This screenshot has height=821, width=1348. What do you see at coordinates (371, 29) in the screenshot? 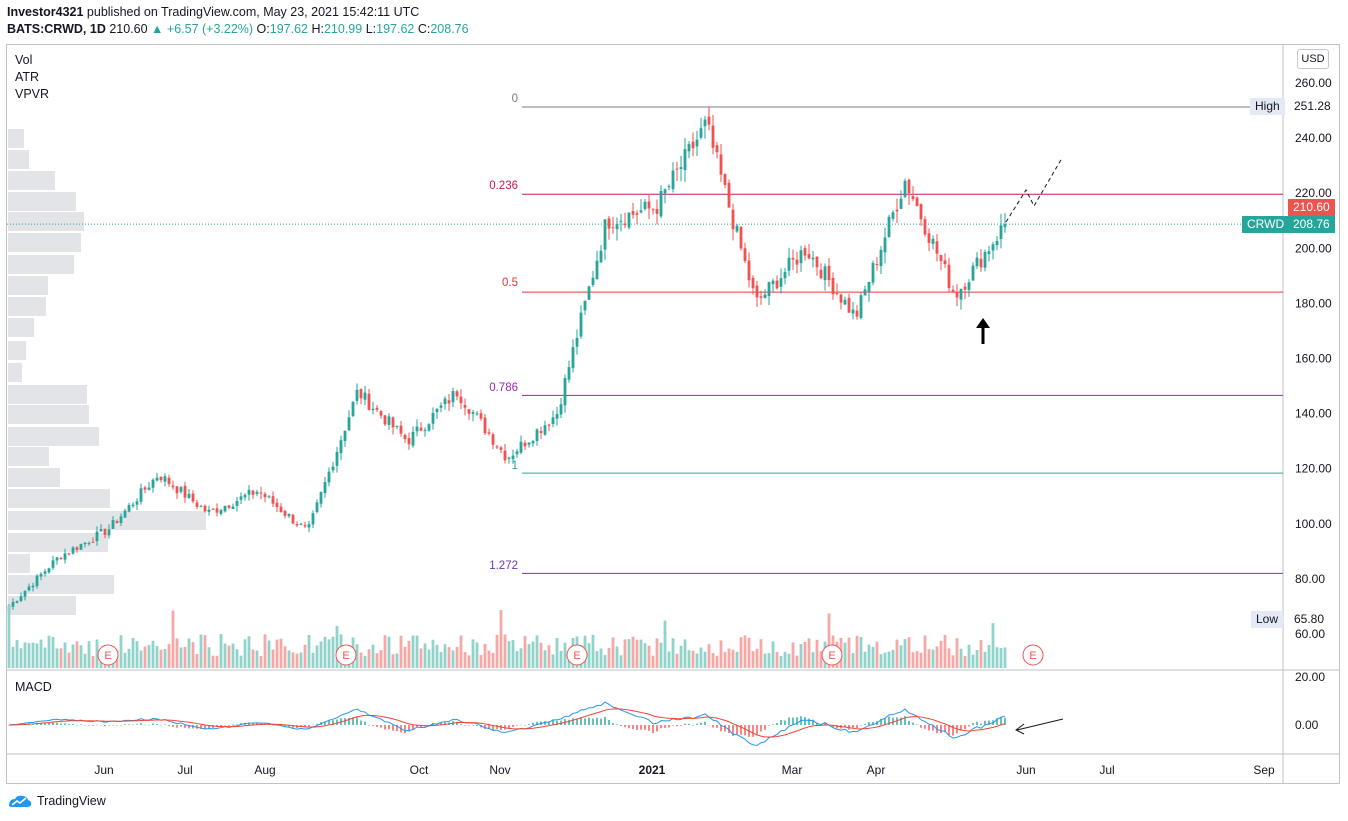
I see `low-label: L:` at bounding box center [371, 29].